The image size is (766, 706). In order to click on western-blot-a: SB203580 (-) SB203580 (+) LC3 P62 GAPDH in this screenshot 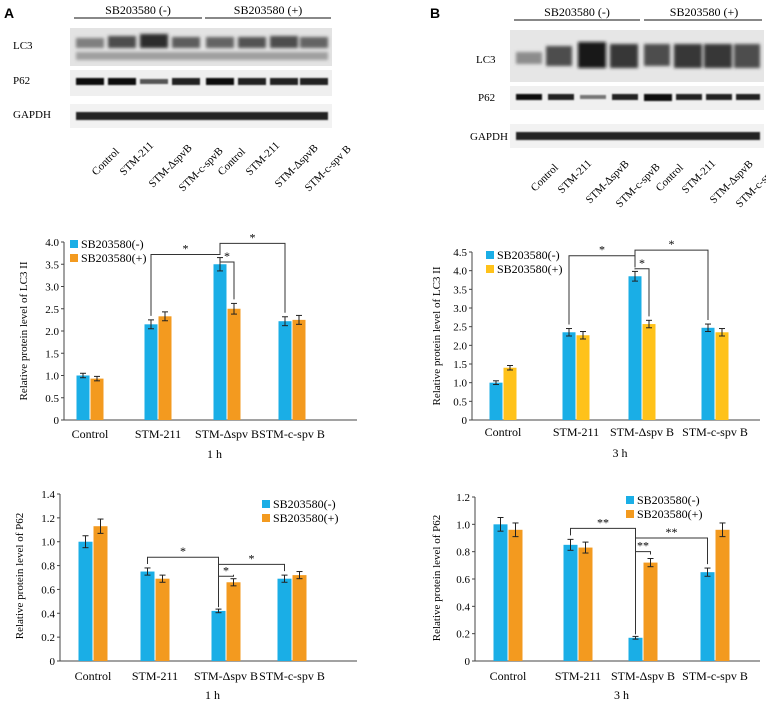, I will do `click(183, 98)`.